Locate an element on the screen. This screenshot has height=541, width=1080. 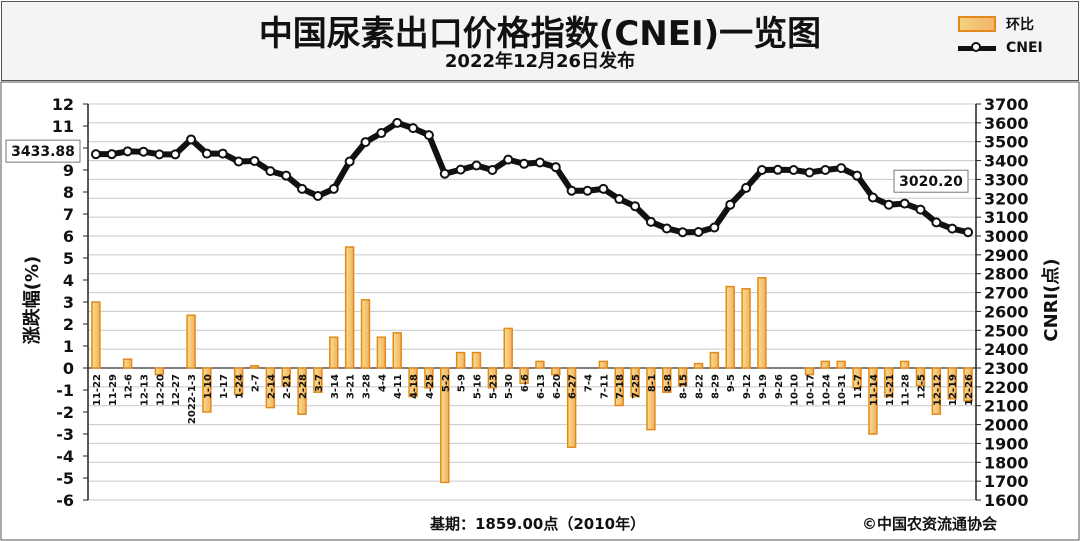
x-tick-label: 2-7 is located at coordinates (256, 383).